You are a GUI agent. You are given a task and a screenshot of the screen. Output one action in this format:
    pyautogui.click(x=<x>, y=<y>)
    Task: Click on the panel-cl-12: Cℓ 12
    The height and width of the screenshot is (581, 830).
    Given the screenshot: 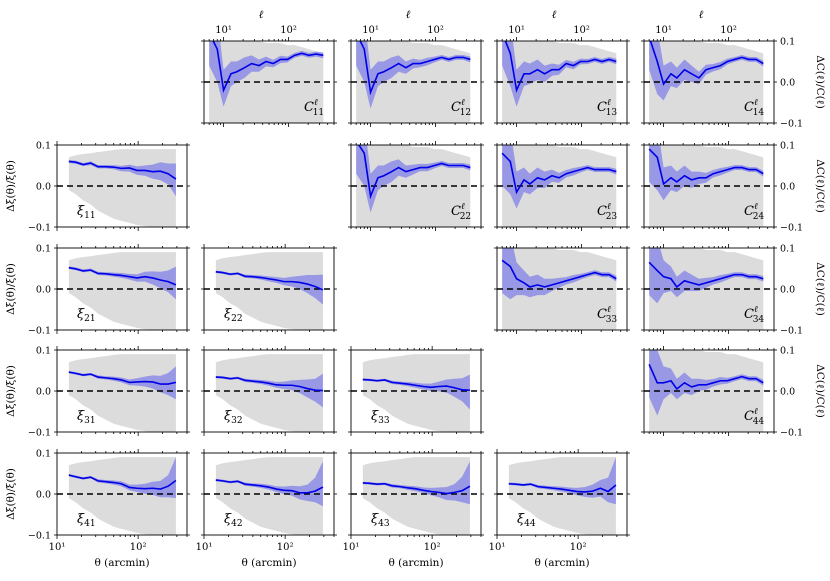 What is the action you would take?
    pyautogui.click(x=416, y=82)
    